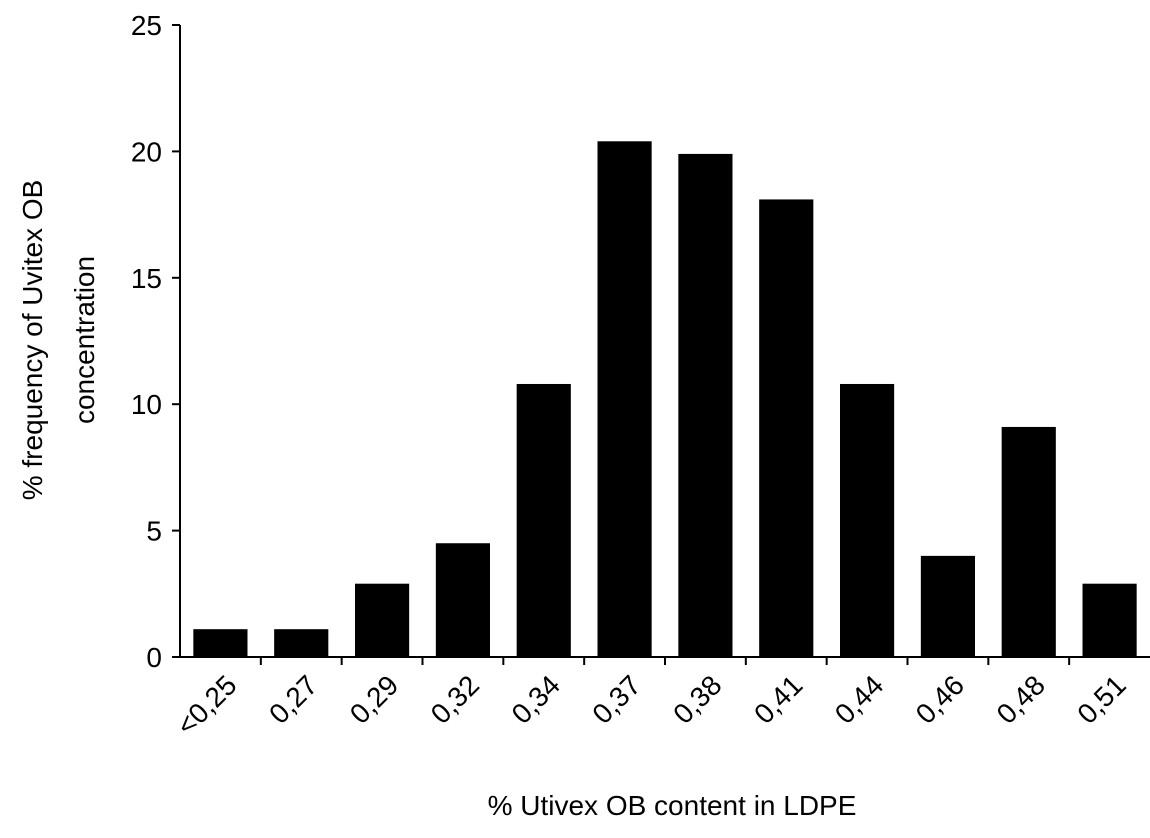 The height and width of the screenshot is (838, 1150). Describe the element at coordinates (1101, 699) in the screenshot. I see `x-tick-label: 0,51` at that location.